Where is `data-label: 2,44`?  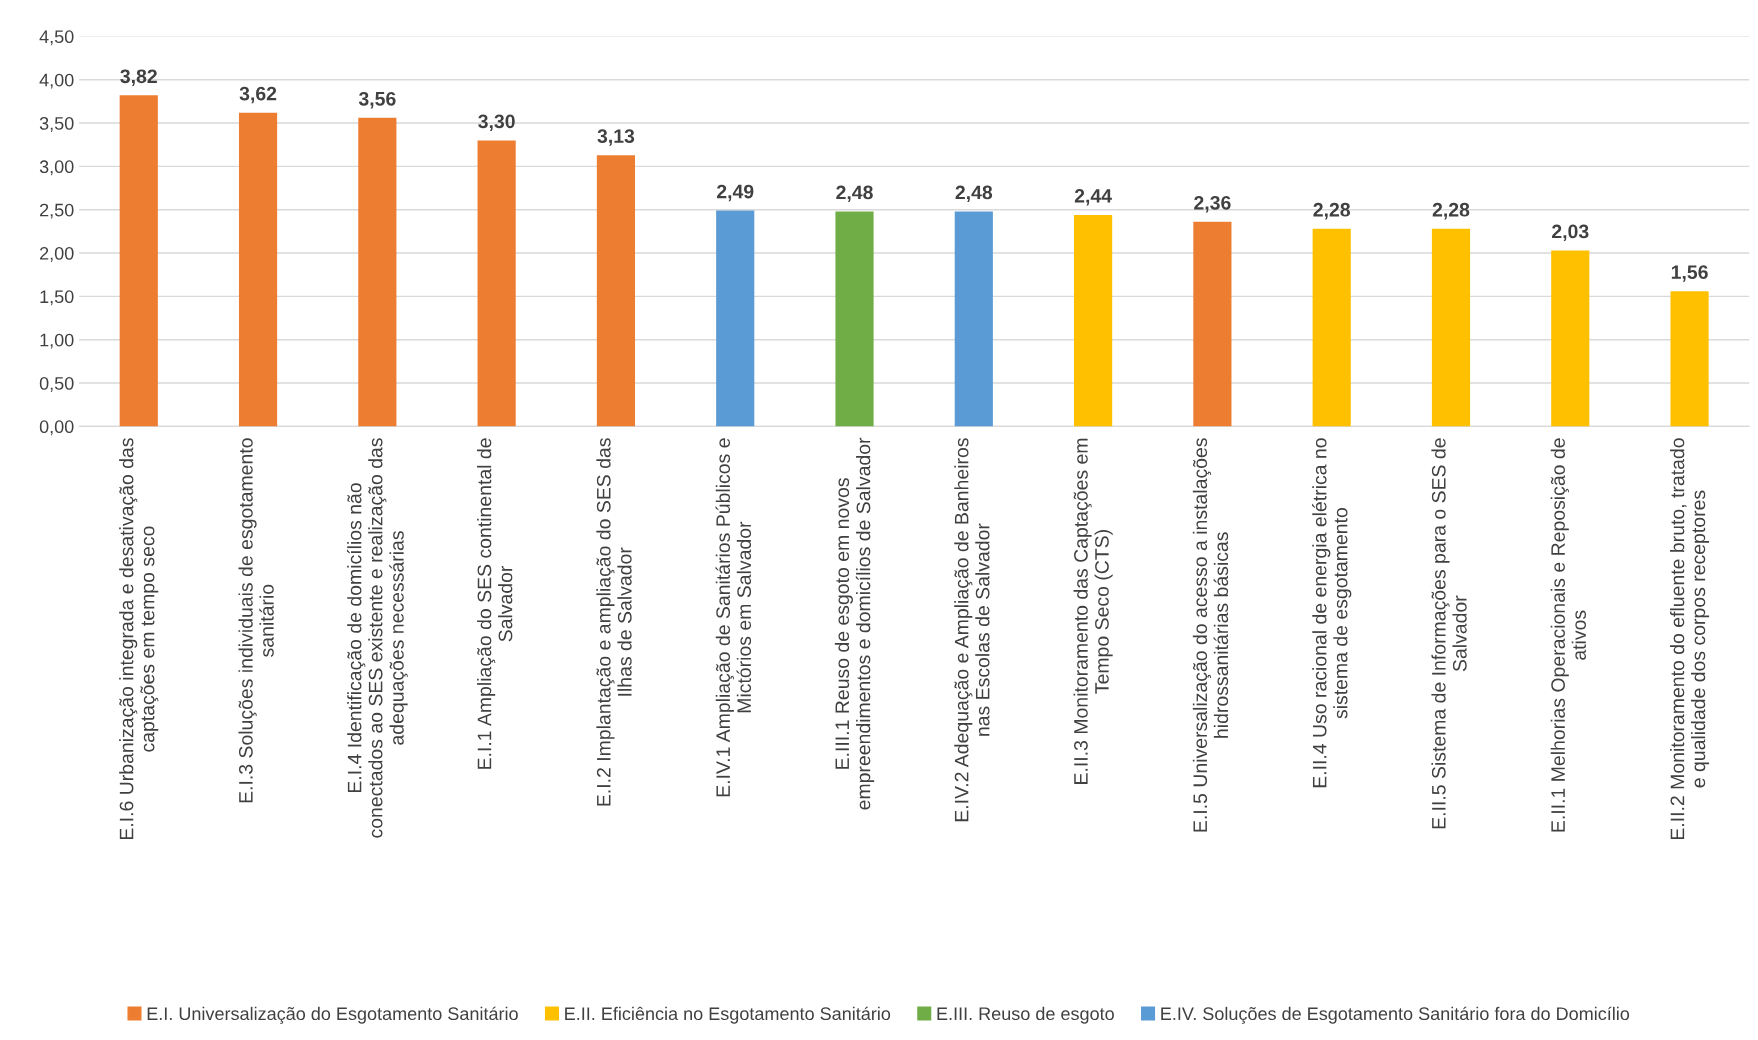 data-label: 2,44 is located at coordinates (1093, 197).